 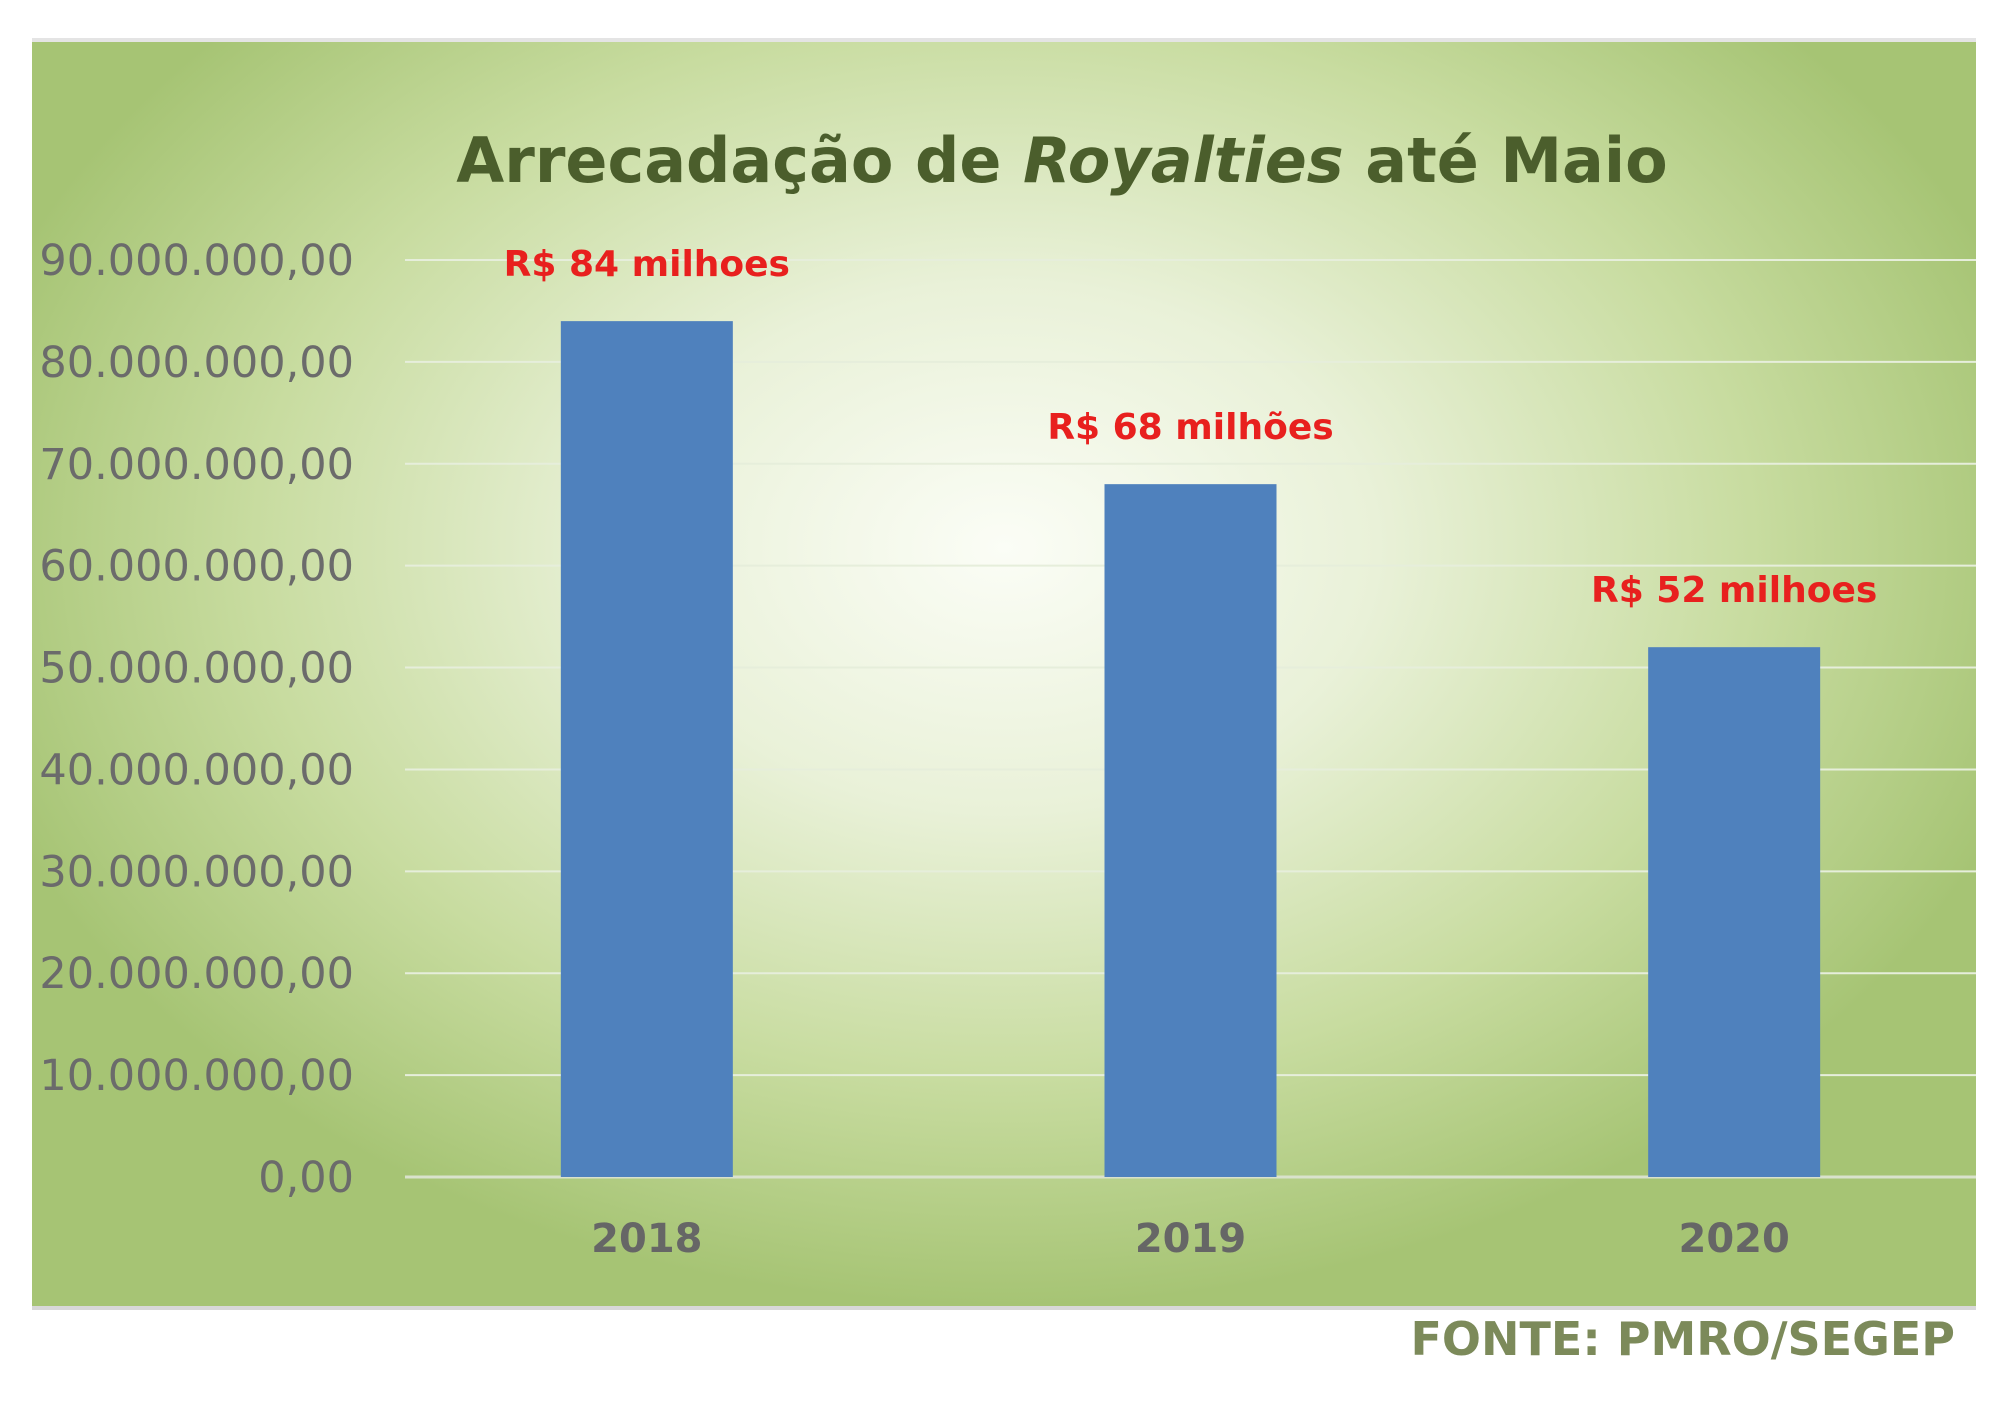 What do you see at coordinates (646, 749) in the screenshot?
I see `bar-2018` at bounding box center [646, 749].